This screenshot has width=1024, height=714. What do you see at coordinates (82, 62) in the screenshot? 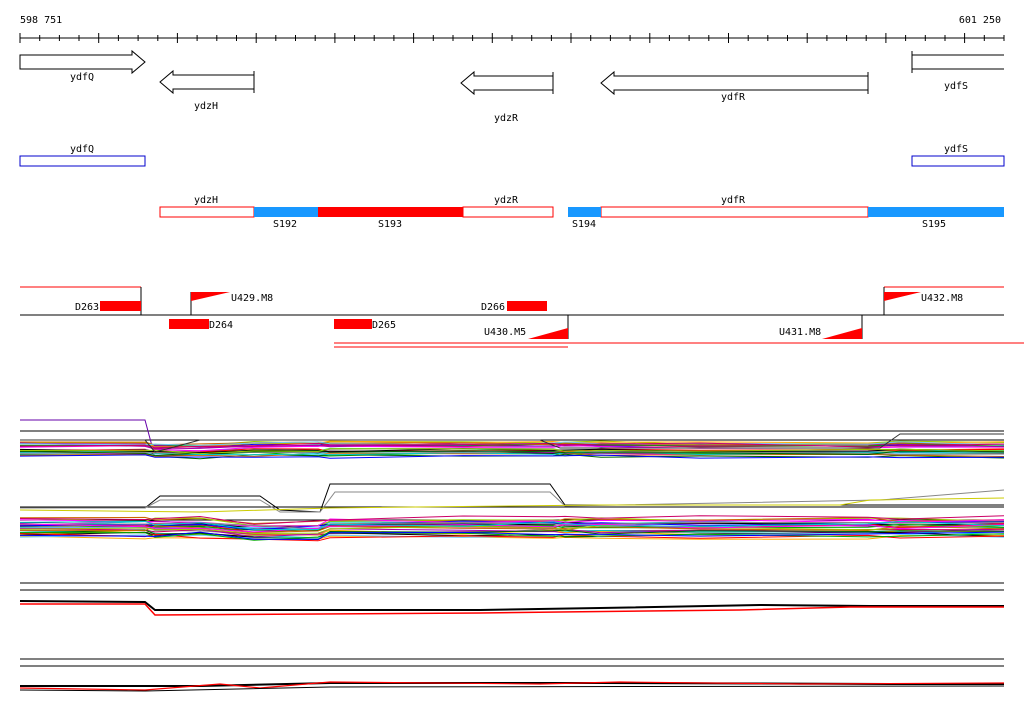
I see `gene-arrow-ydfQ` at bounding box center [82, 62].